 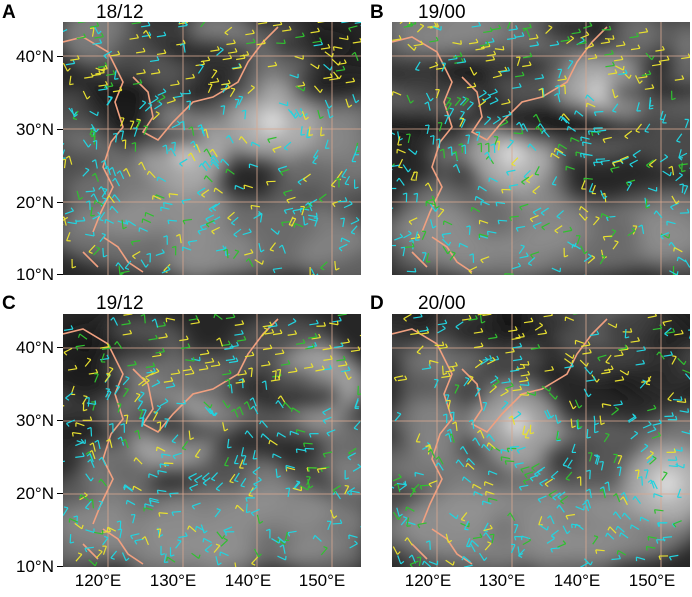 What do you see at coordinates (120, 12) in the screenshot?
I see `panel-time-a: 18/12` at bounding box center [120, 12].